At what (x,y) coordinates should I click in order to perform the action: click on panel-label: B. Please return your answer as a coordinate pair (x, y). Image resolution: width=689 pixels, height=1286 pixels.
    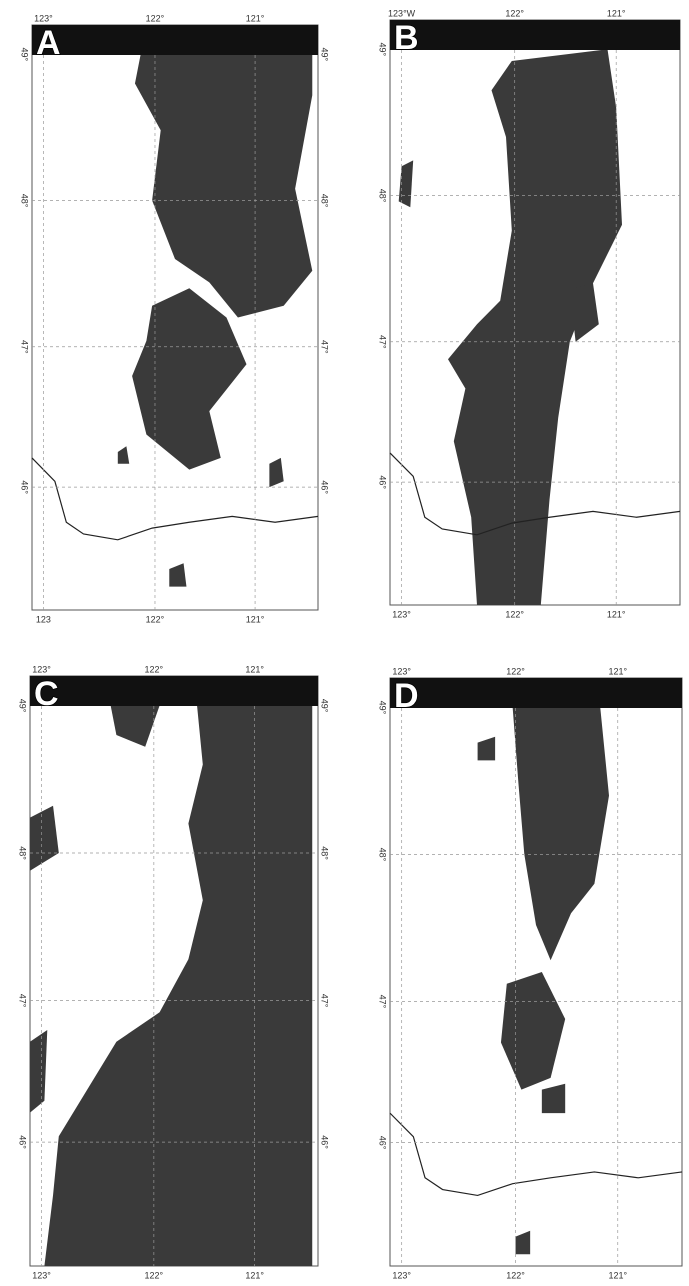
    Looking at the image, I should click on (406, 38).